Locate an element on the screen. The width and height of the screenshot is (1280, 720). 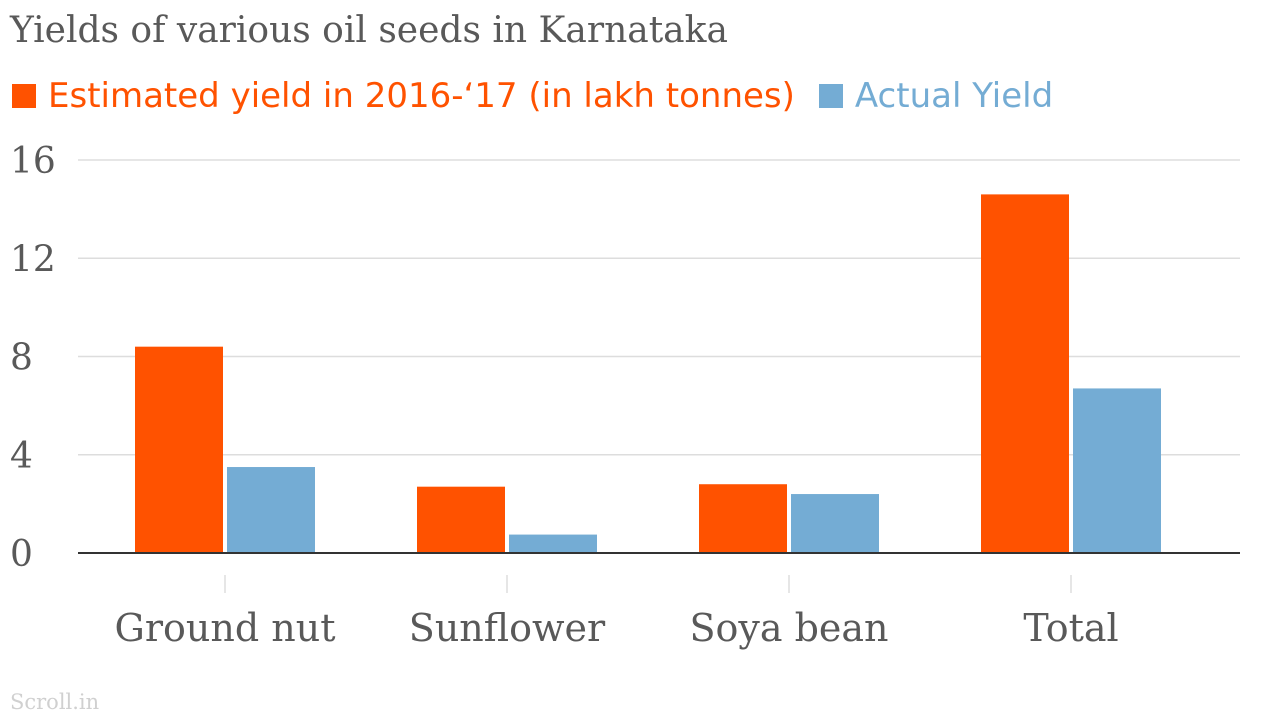
category-label: Ground nut is located at coordinates (225, 628).